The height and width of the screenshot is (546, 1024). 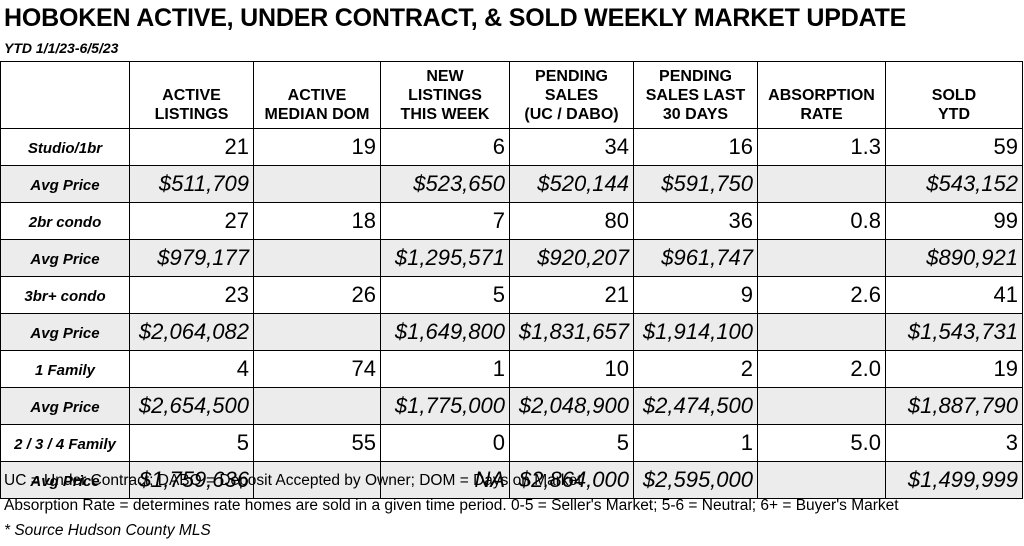 What do you see at coordinates (445, 258) in the screenshot?
I see `table-cell: $1,295,571` at bounding box center [445, 258].